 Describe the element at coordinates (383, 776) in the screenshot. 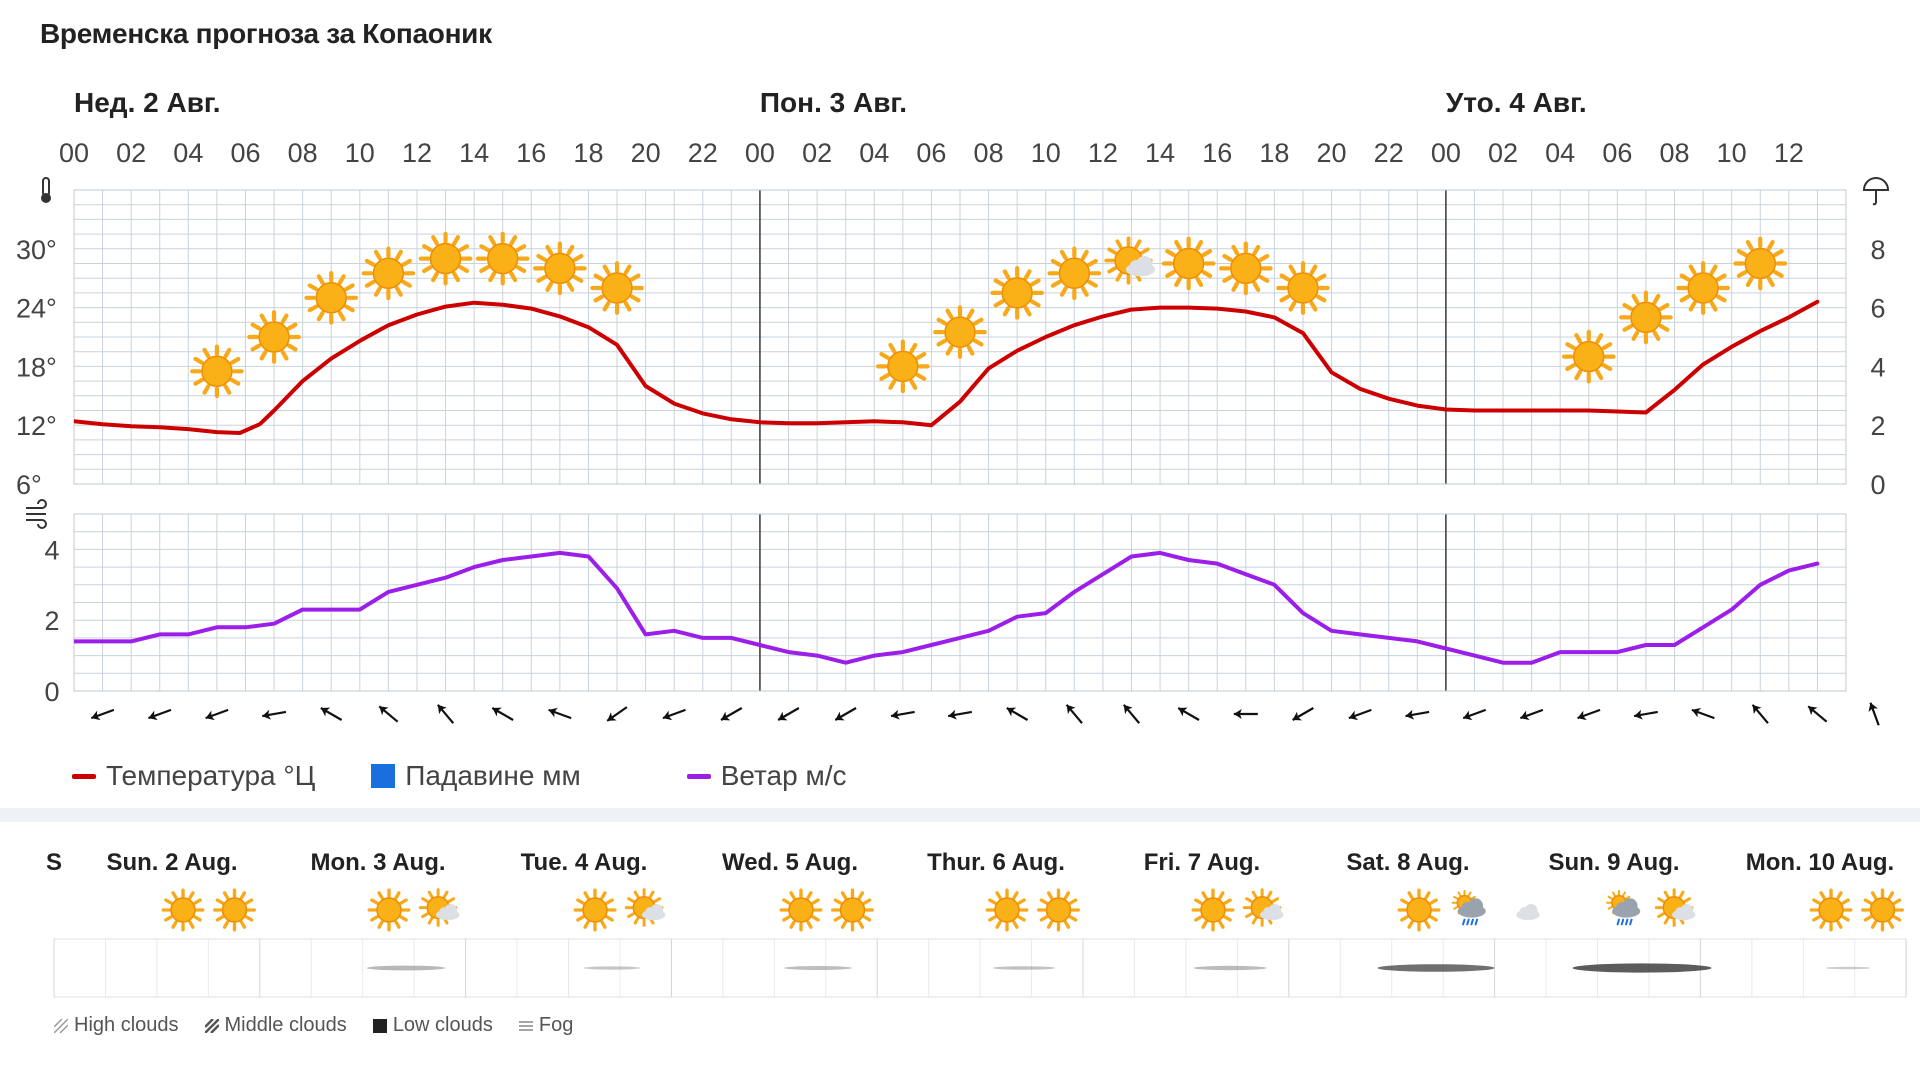

I see `precipitation-swatch` at that location.